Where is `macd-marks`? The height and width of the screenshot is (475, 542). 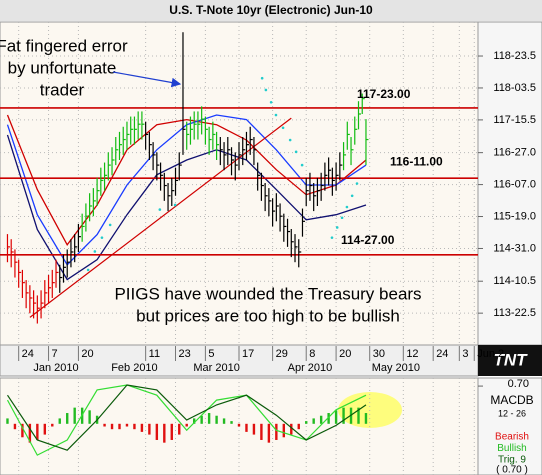 macd-marks is located at coordinates (187, 420).